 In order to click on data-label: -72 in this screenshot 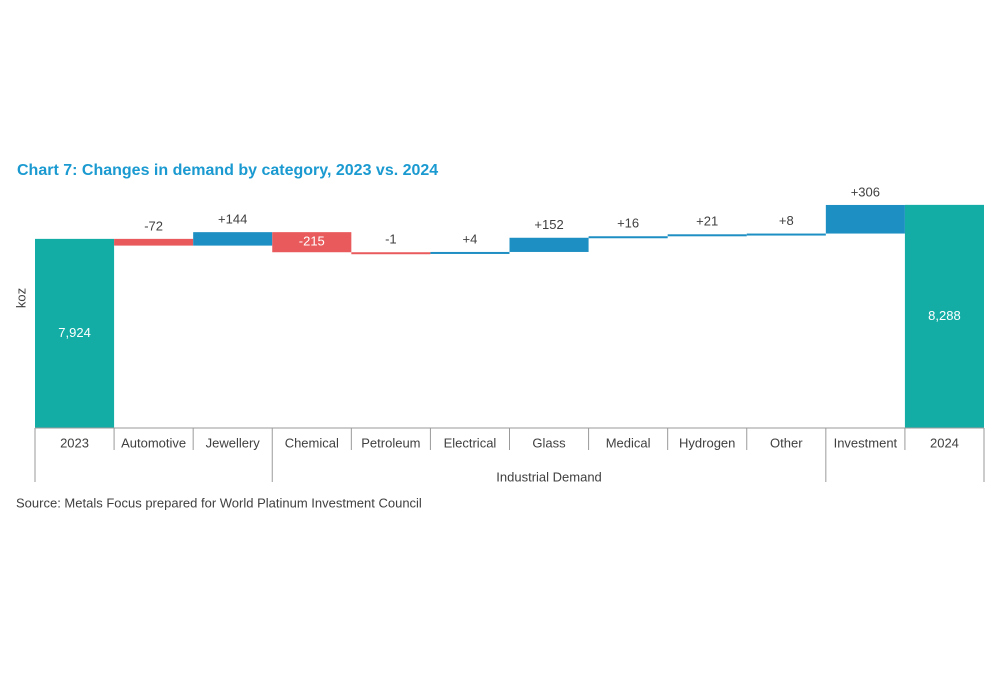, I will do `click(153, 225)`.